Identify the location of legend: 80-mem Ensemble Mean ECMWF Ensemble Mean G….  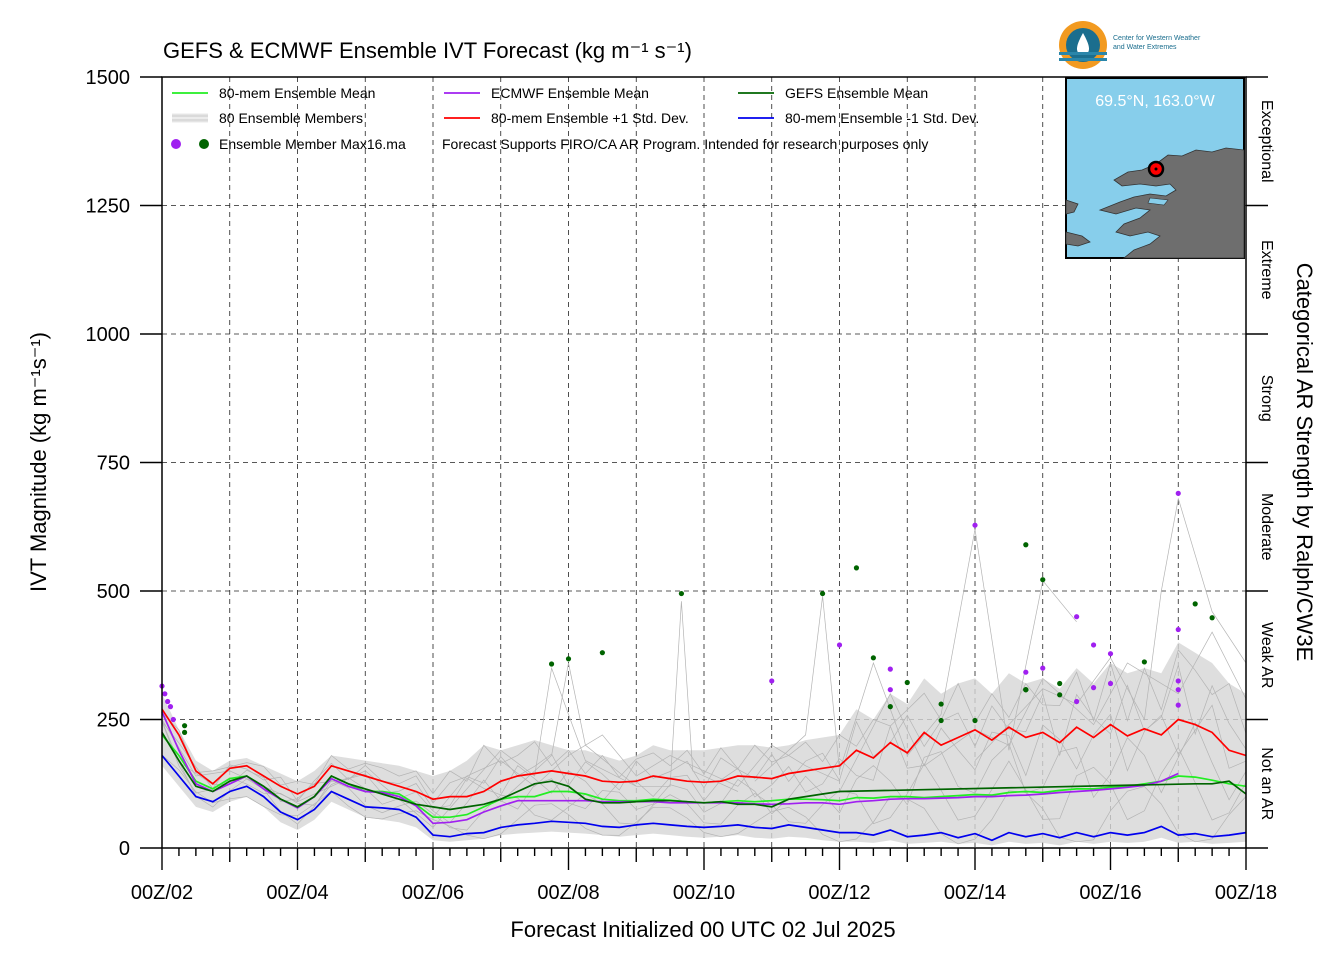
(575, 118).